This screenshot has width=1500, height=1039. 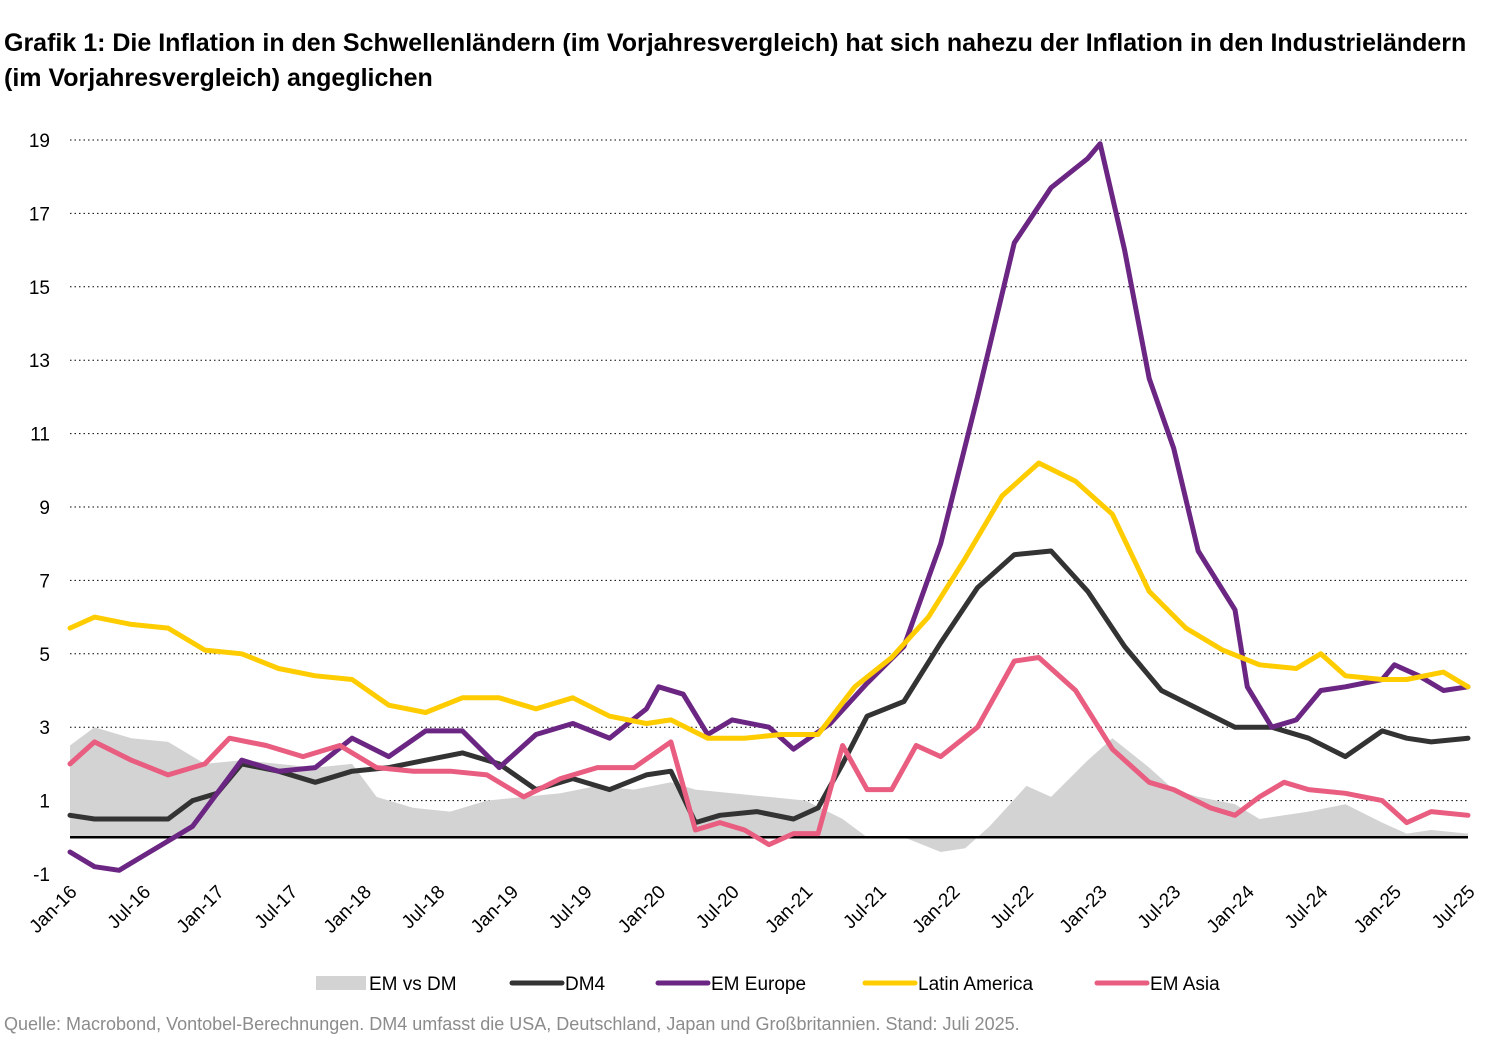 I want to click on legend: EM vs DM DM4 EM Europe Latin America EM Asia, so click(x=768, y=984).